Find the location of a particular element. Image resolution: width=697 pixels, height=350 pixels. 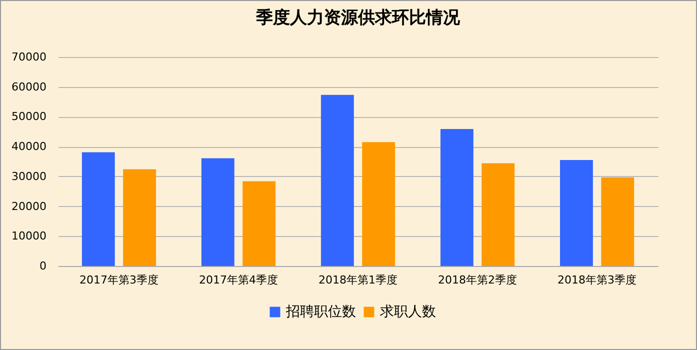

legend-label: 求职人数 is located at coordinates (408, 312).